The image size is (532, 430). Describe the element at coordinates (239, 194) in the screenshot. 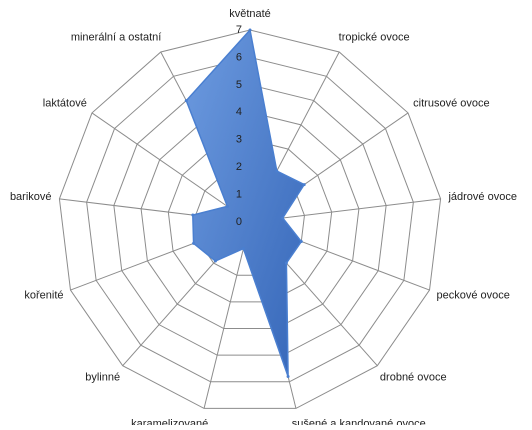

I see `tick-label: 1` at that location.